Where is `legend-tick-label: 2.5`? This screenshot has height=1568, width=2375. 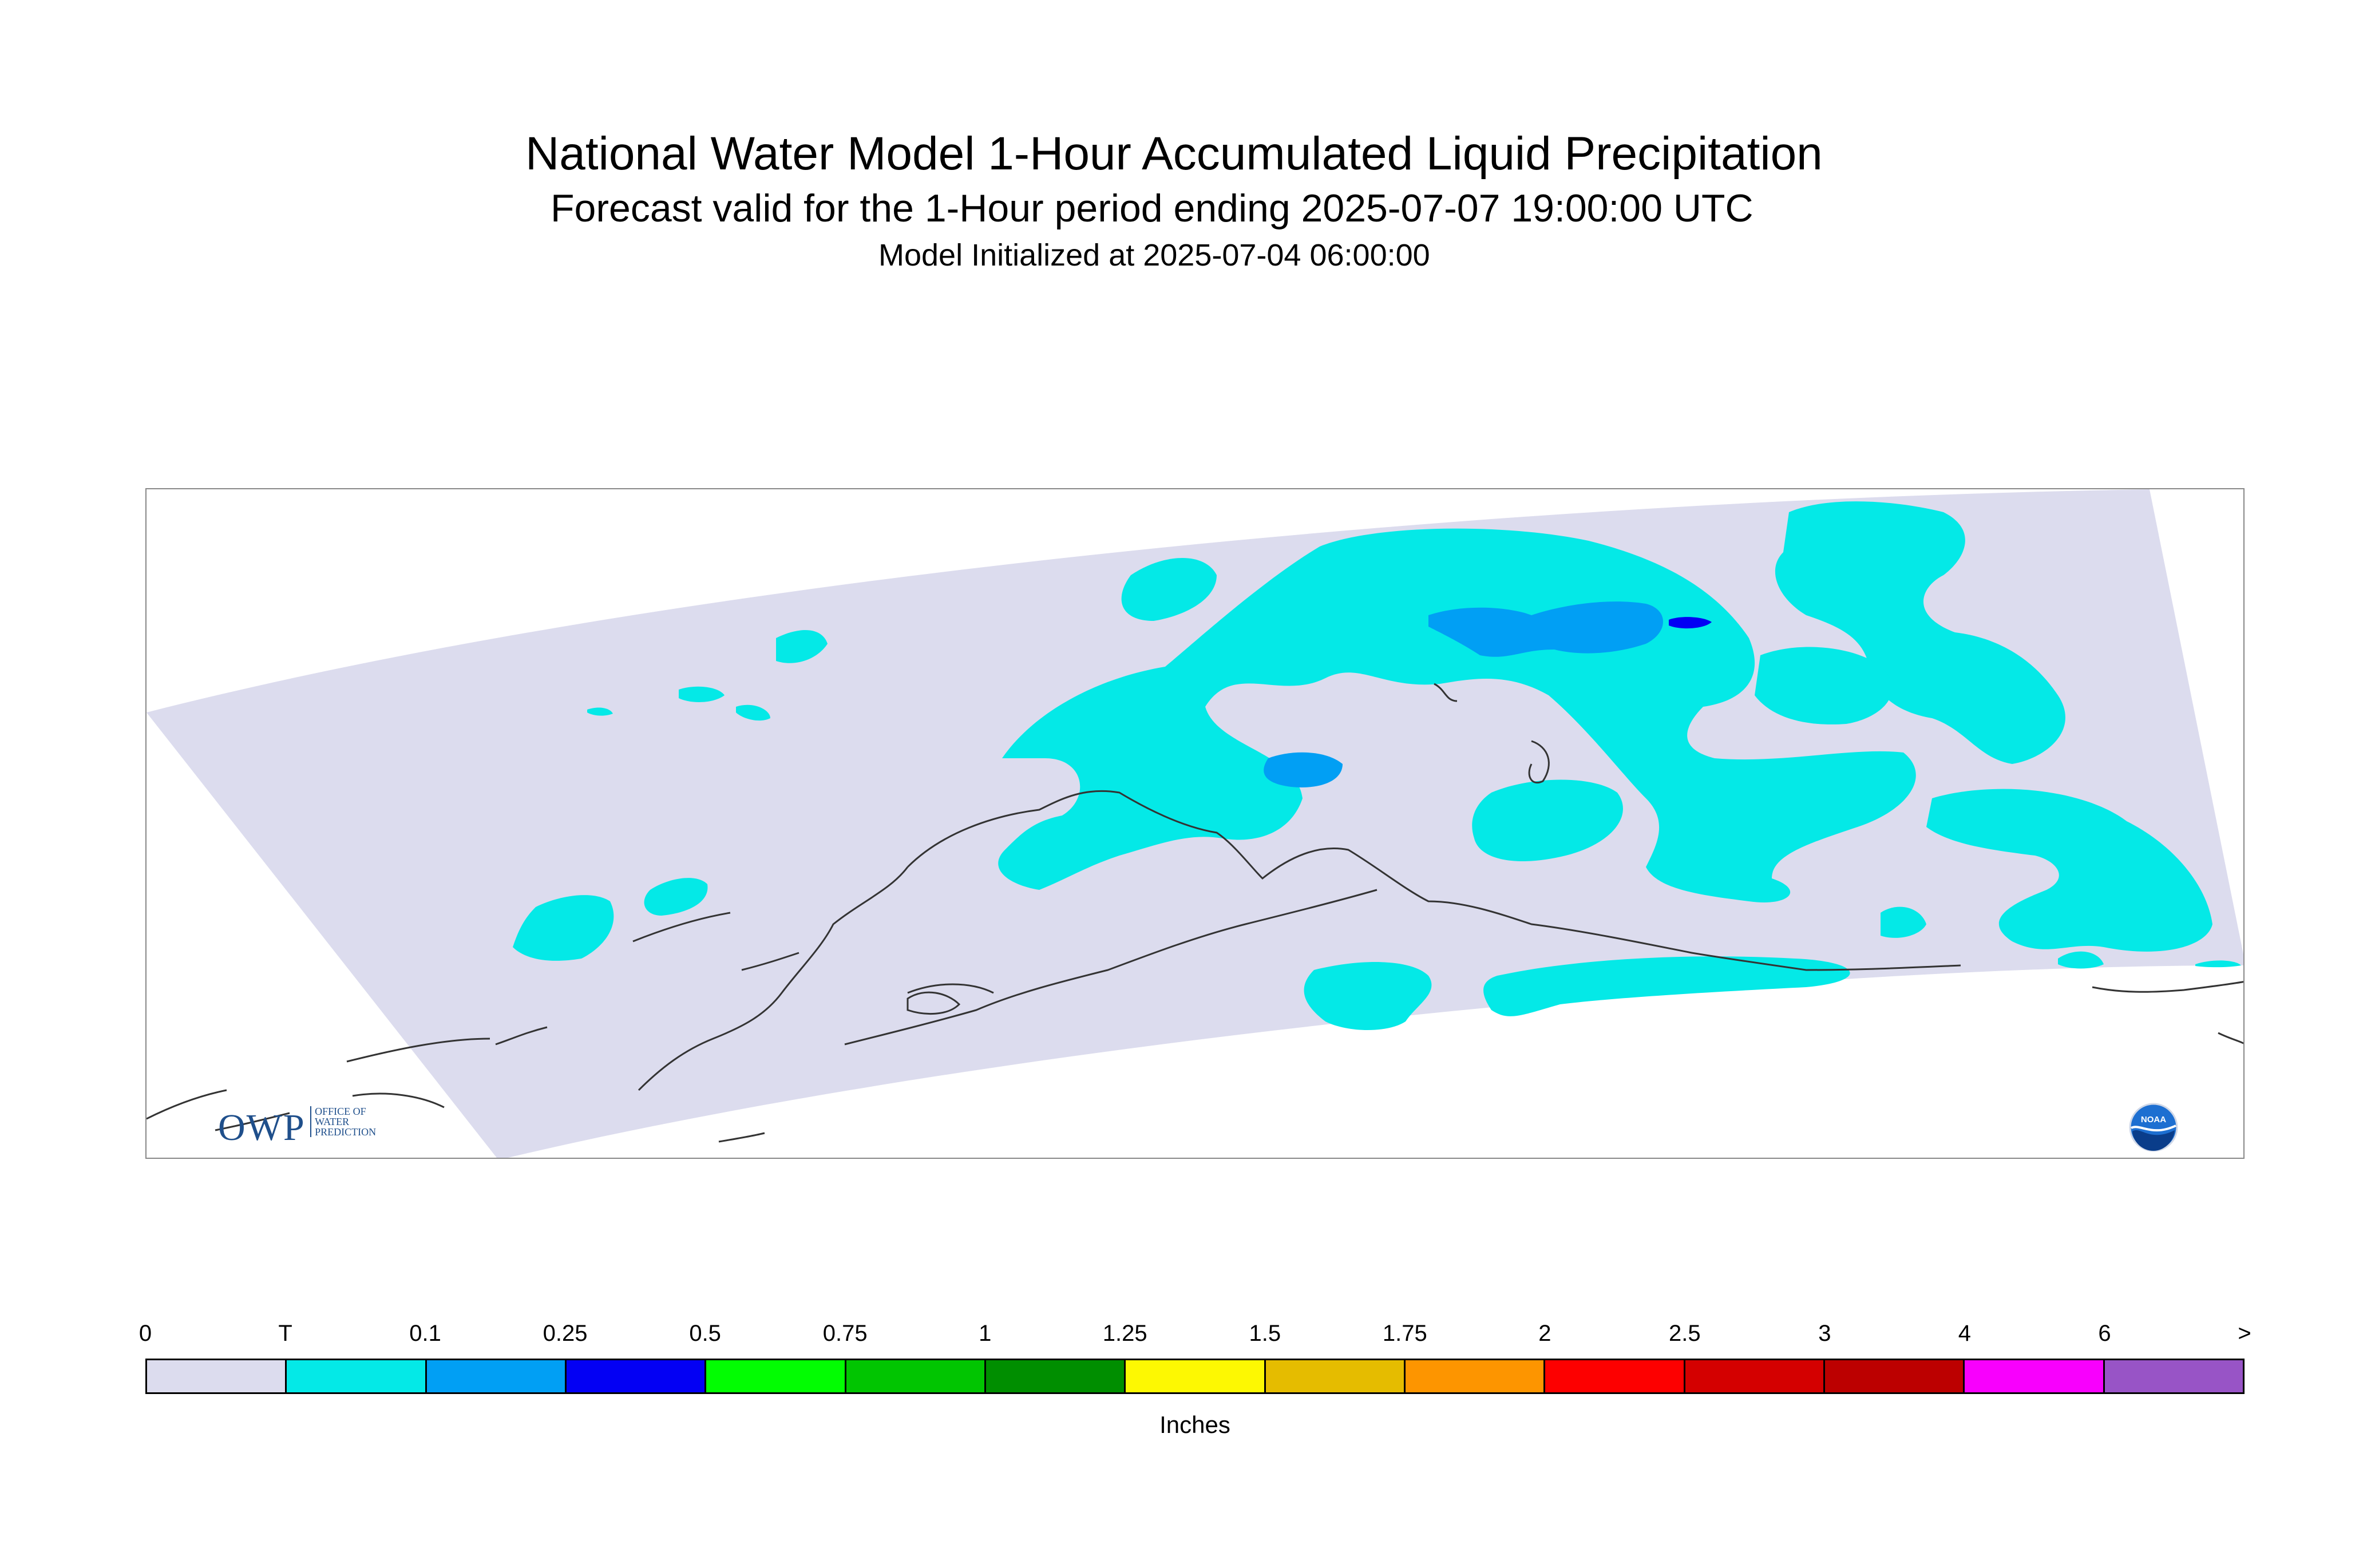 legend-tick-label: 2.5 is located at coordinates (1685, 1333).